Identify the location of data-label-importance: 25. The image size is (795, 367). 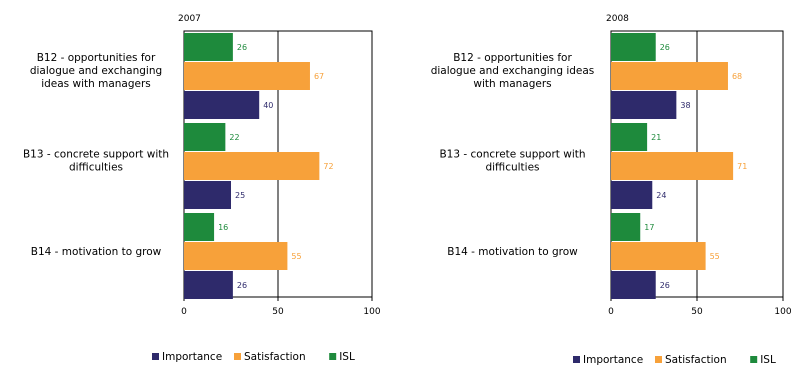
(240, 195).